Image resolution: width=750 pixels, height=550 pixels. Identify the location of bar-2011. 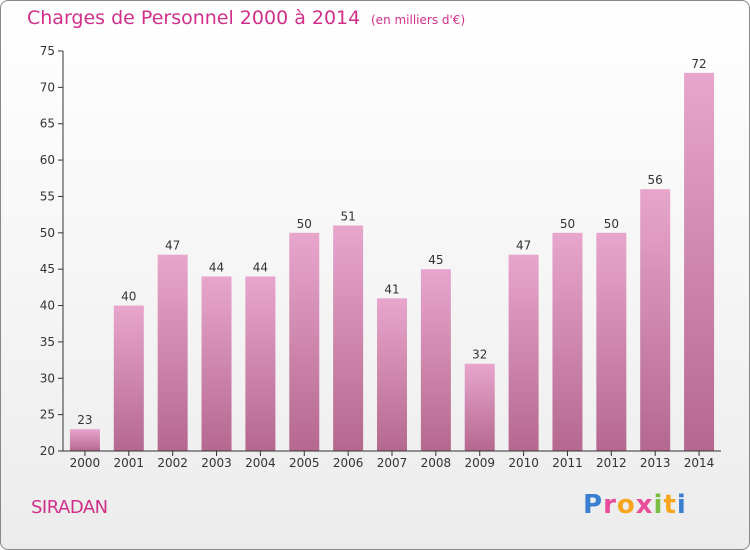
(567, 341).